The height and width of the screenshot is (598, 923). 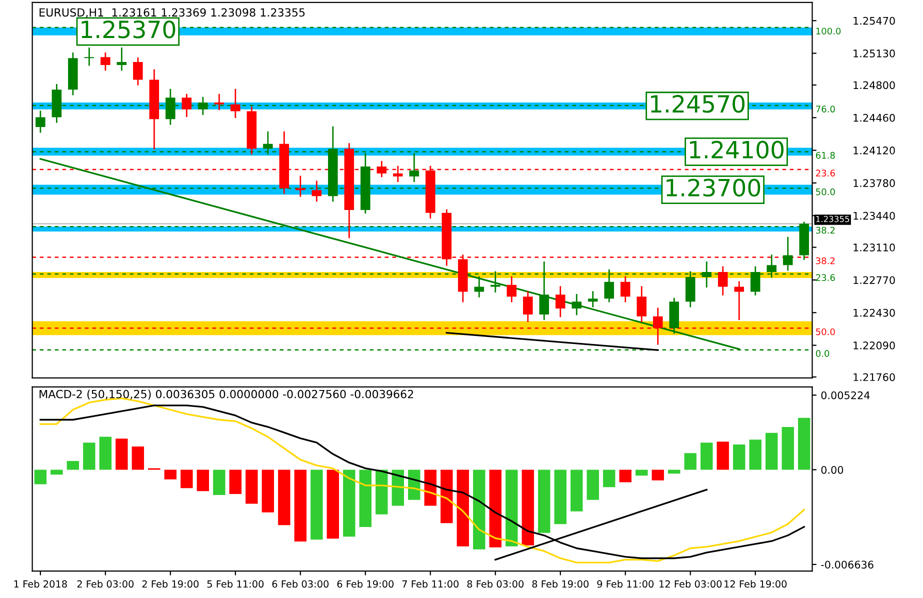 What do you see at coordinates (828, 31) in the screenshot?
I see `text: 100.0` at bounding box center [828, 31].